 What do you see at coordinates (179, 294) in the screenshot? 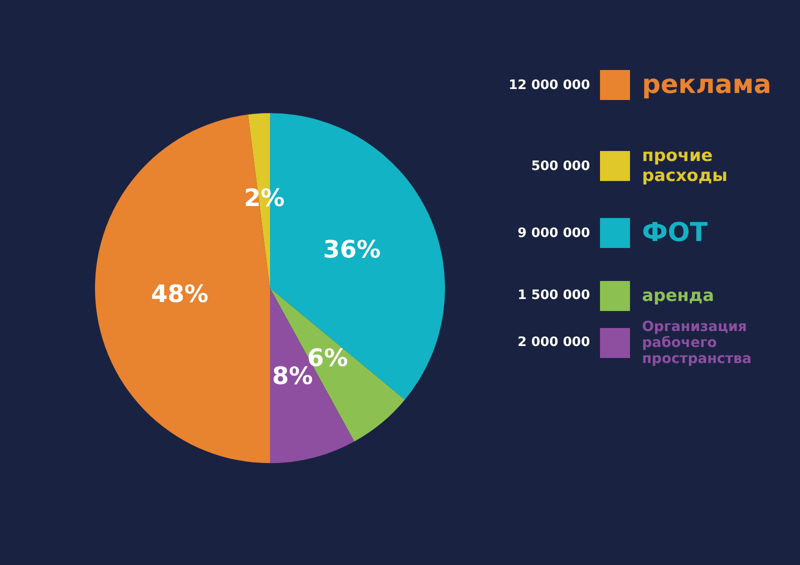
I see `data-label: 48%` at bounding box center [179, 294].